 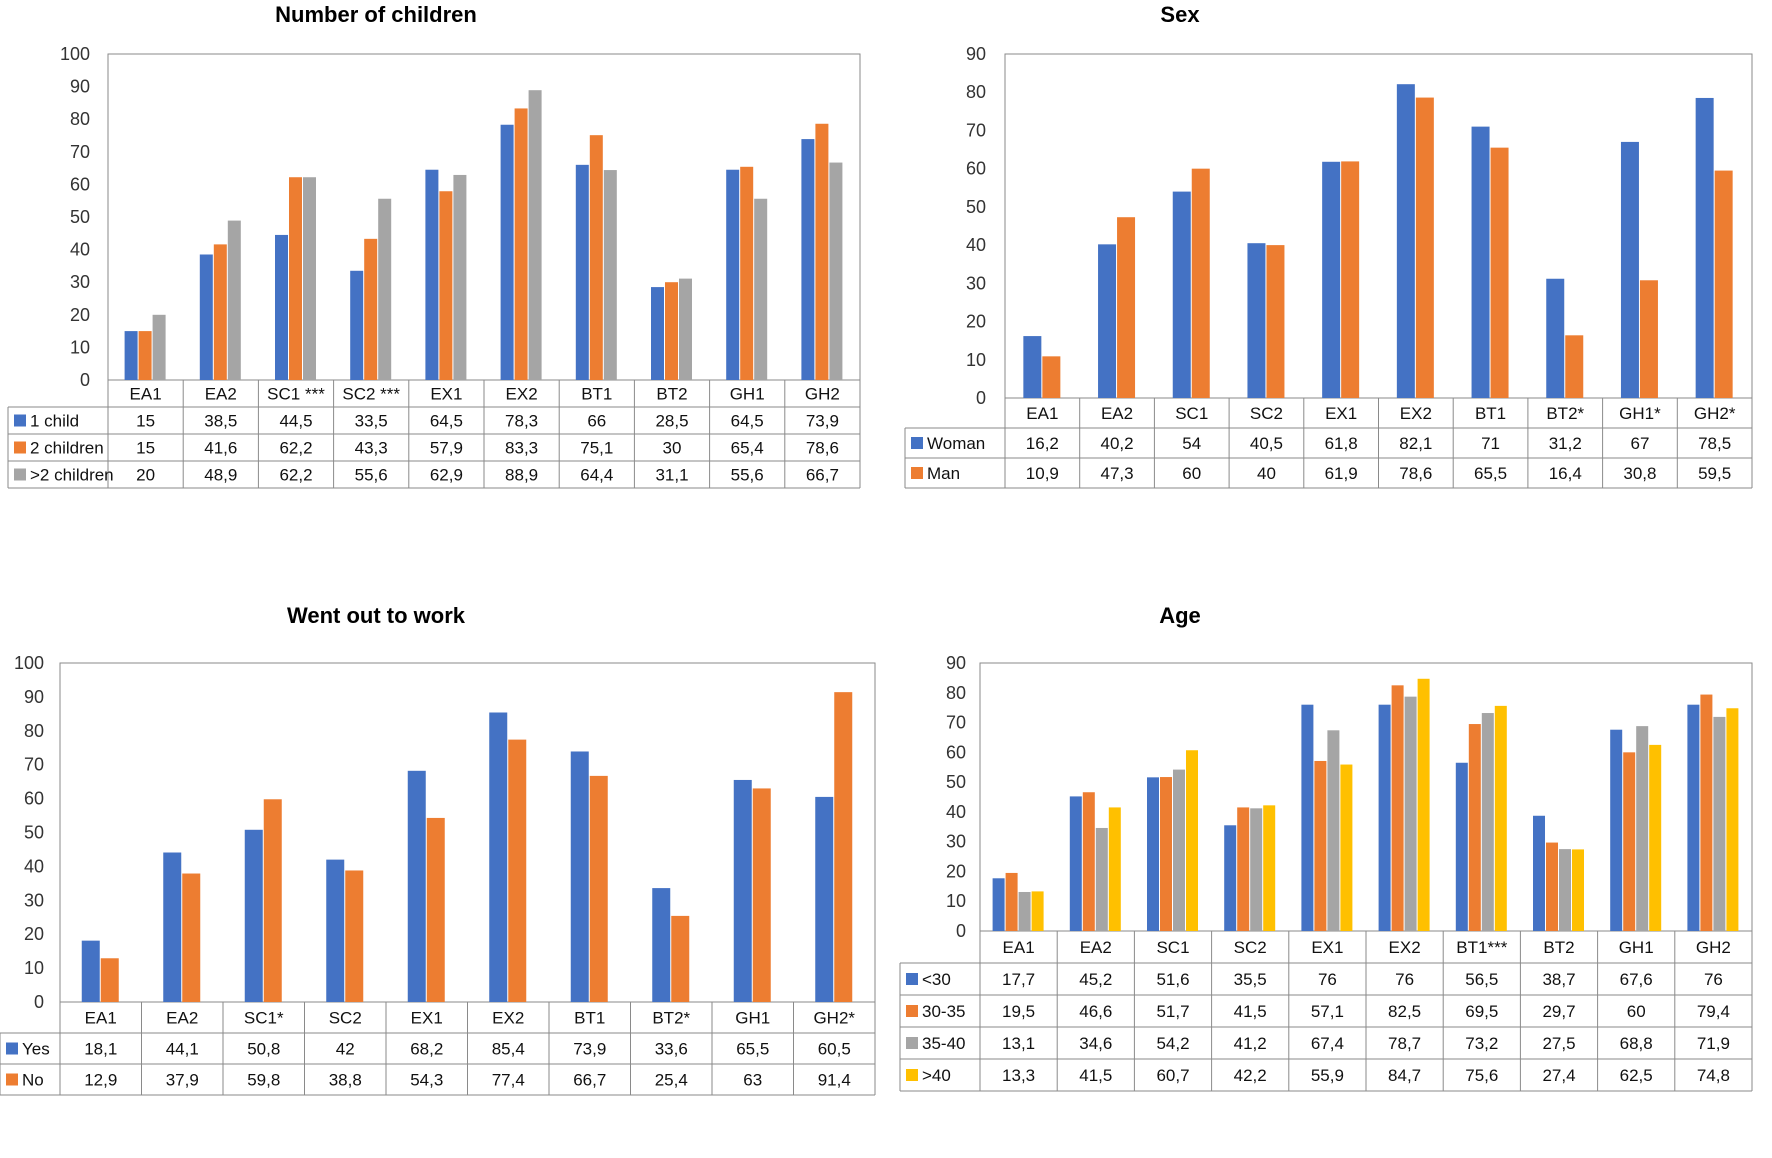 What do you see at coordinates (1481, 979) in the screenshot?
I see `data-table-value: 56,5` at bounding box center [1481, 979].